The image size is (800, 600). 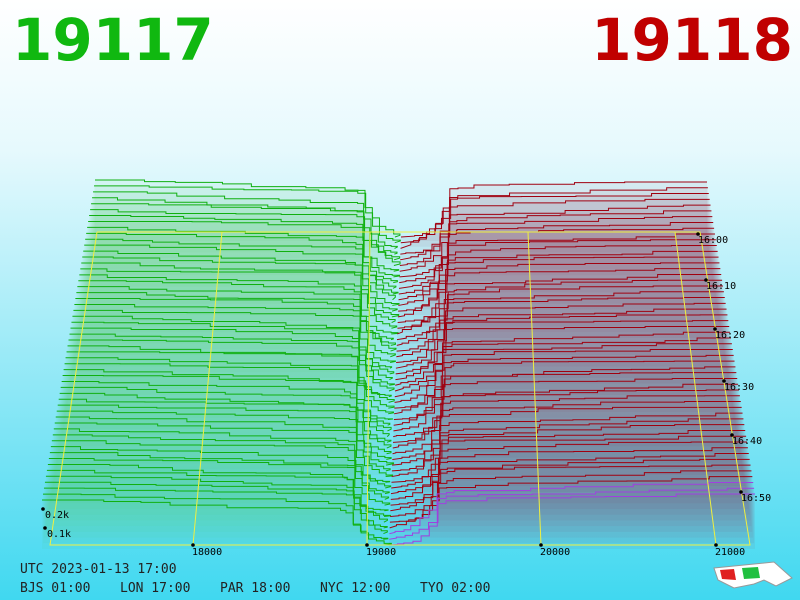 What do you see at coordinates (255, 588) in the screenshot?
I see `timezone-clock: PAR 18:00` at bounding box center [255, 588].